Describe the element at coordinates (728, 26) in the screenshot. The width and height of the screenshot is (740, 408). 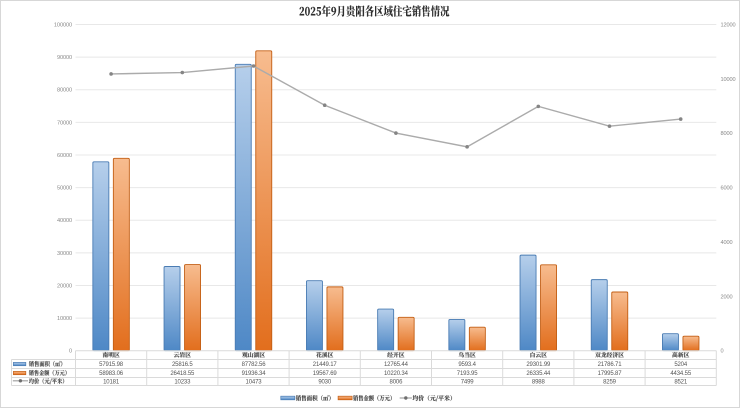
I see `svg-text: 12000` at that location.